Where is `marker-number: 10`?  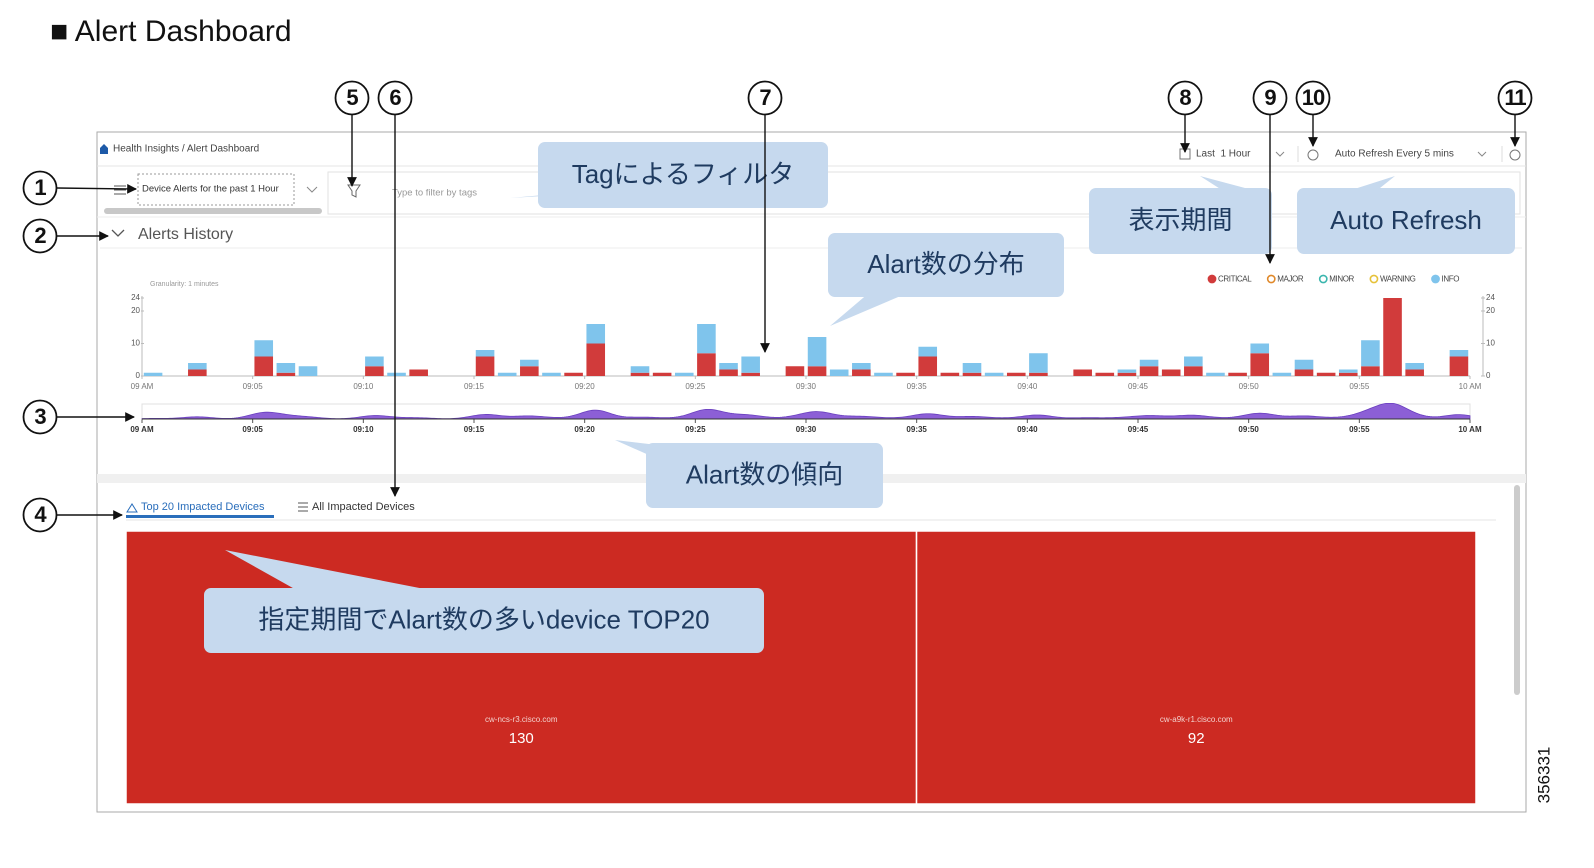
marker-number: 10 is located at coordinates (1313, 97).